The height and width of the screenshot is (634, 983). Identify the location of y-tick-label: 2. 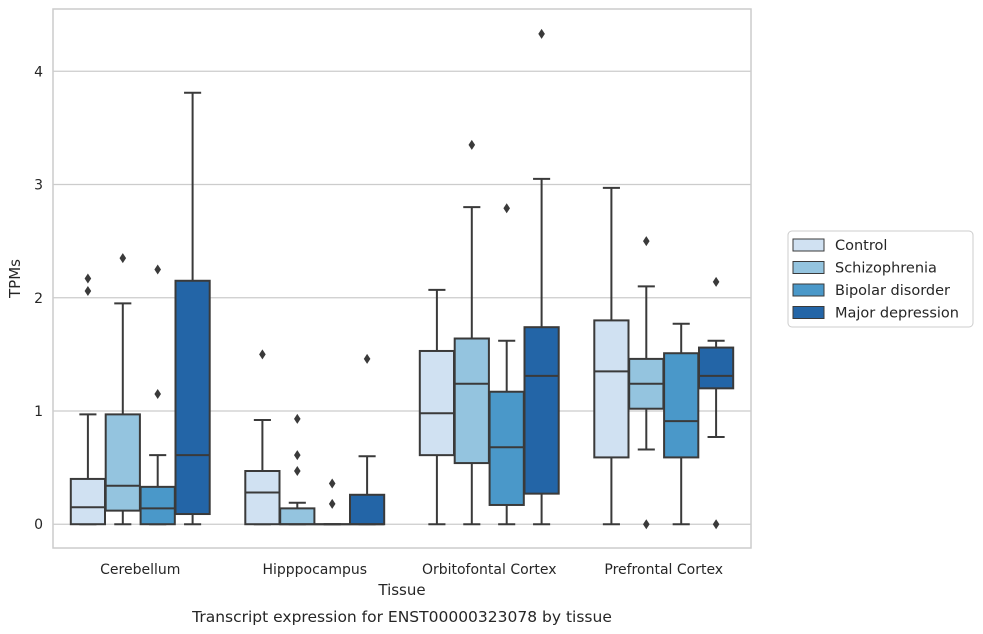
(38, 299).